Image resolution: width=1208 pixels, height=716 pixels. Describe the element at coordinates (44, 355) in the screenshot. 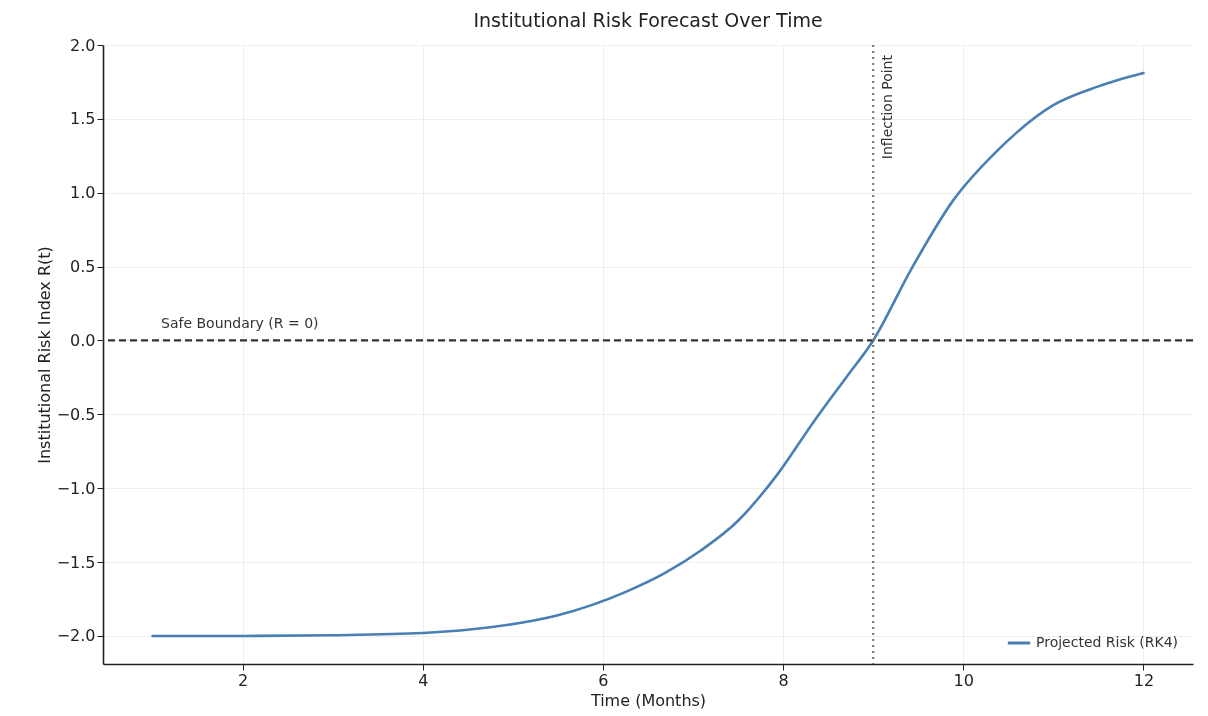

I see `y-axis-title: Institutional Risk Index R(t)` at that location.